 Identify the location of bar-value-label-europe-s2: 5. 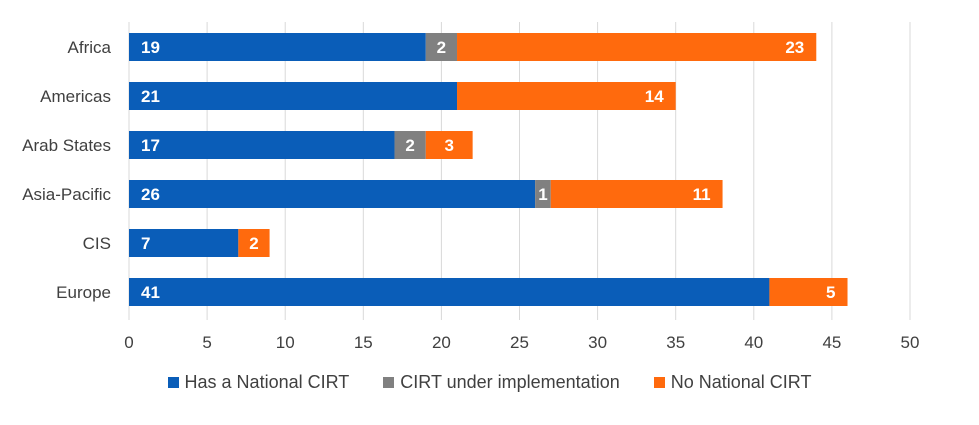
(830, 292).